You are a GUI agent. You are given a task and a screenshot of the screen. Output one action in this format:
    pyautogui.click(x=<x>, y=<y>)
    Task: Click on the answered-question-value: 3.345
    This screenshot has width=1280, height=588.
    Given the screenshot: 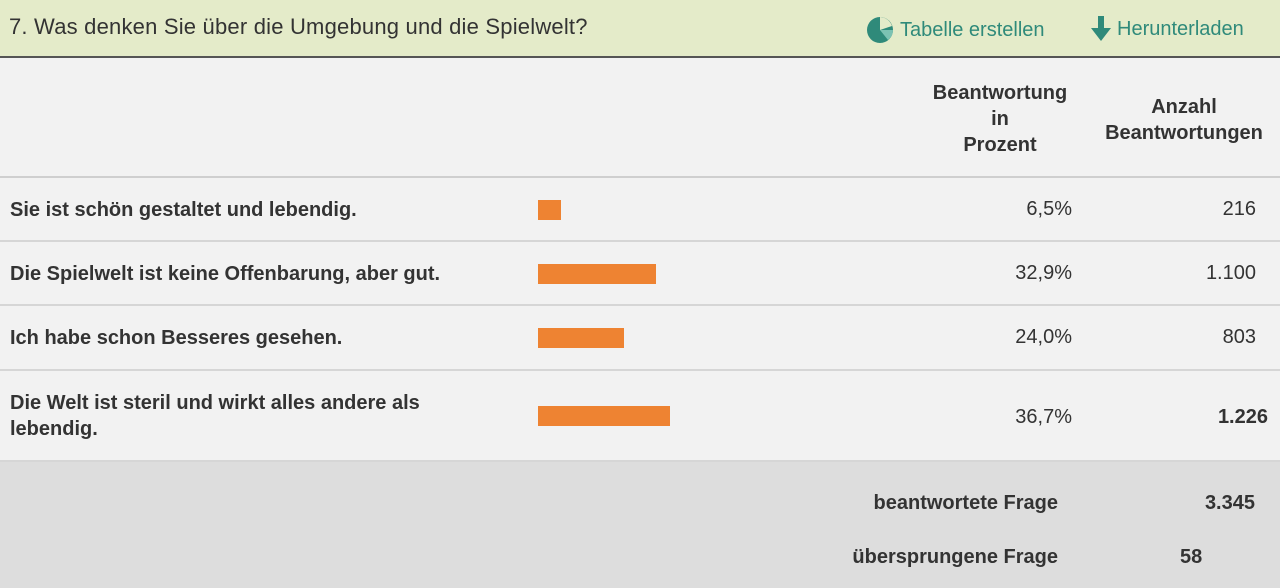 What is the action you would take?
    pyautogui.click(x=1229, y=503)
    